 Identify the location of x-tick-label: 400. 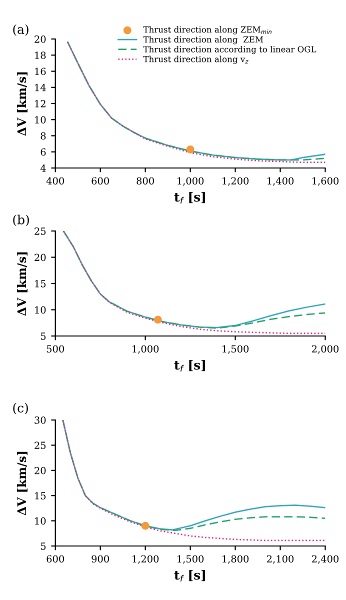
(55, 181).